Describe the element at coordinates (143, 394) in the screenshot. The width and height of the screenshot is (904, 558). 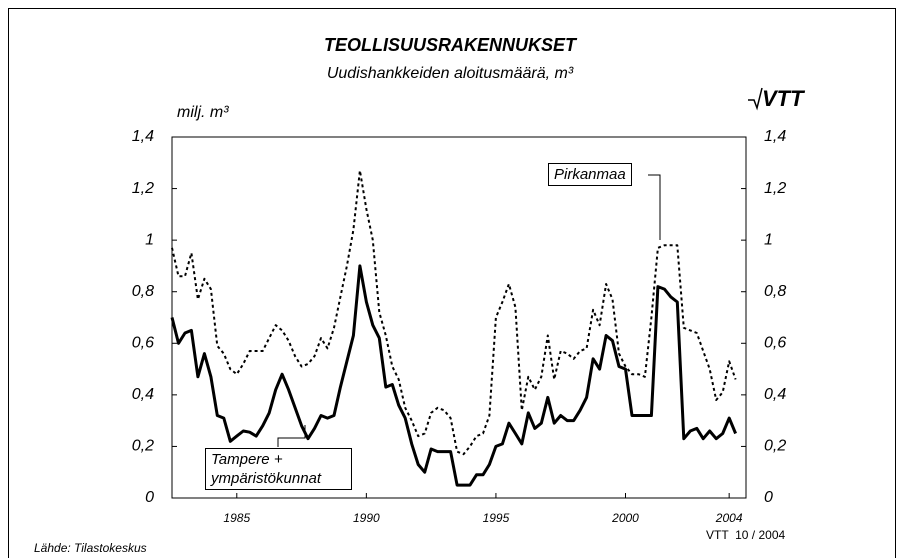
I see `y-tick-label: 0,4` at that location.